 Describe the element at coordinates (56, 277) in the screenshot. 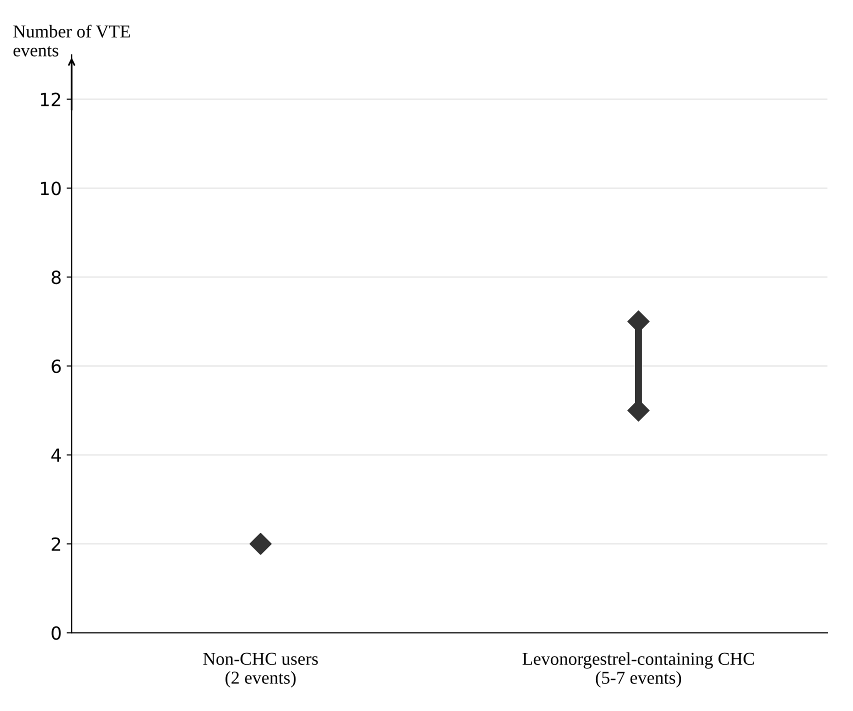

I see `y-tick-label: 8` at that location.